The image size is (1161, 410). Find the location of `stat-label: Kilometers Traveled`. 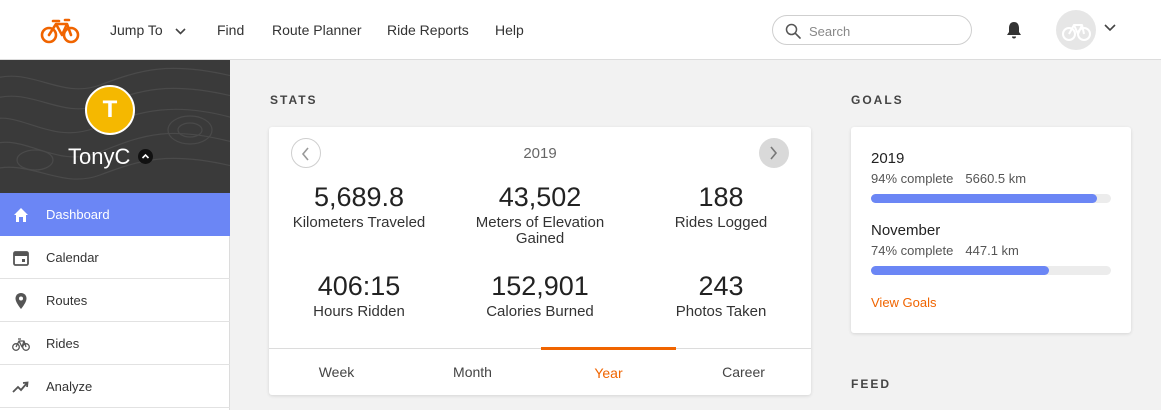

stat-label: Kilometers Traveled is located at coordinates (359, 222).